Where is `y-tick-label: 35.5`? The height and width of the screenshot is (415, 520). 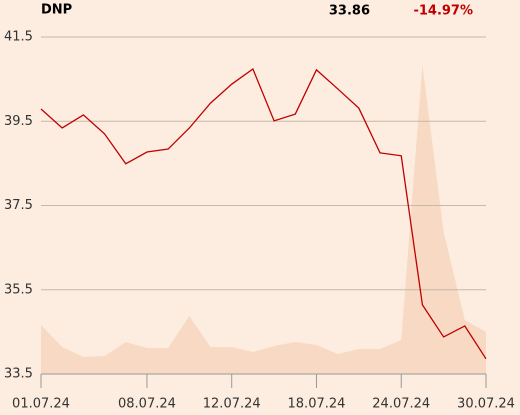 y-tick-label: 35.5 is located at coordinates (18, 289).